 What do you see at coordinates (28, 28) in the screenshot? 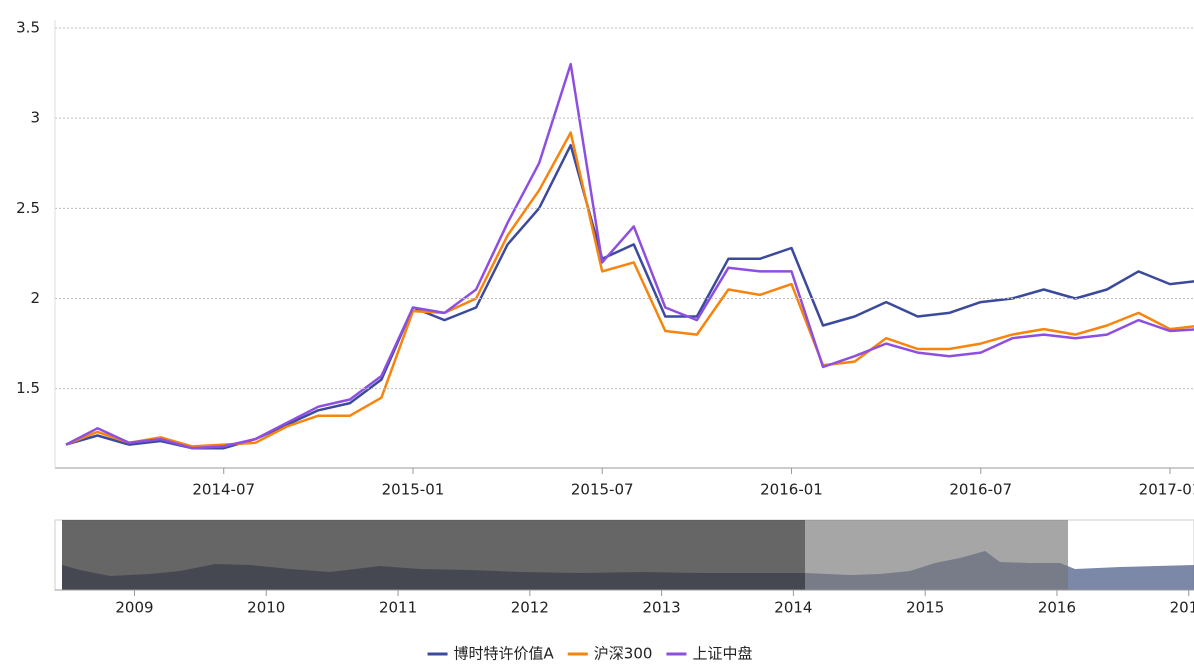
I see `y-tick-label: 3.5` at bounding box center [28, 28].